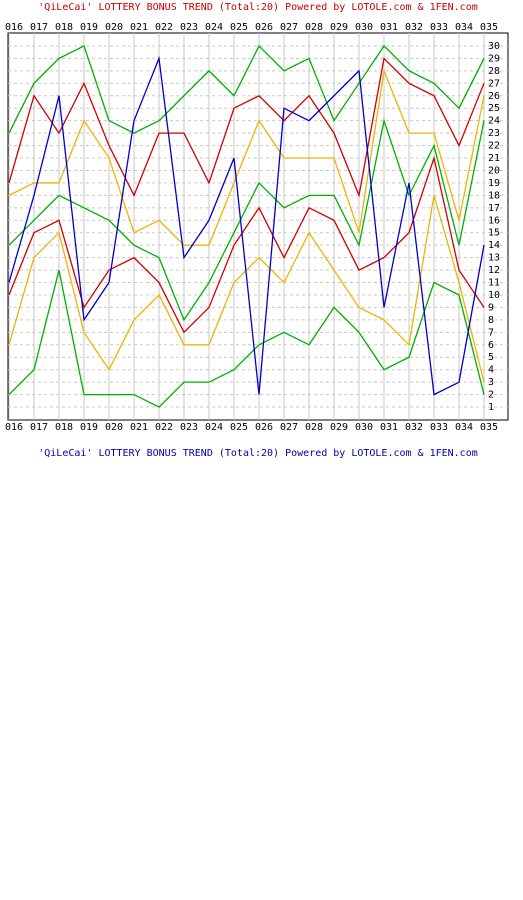 The height and width of the screenshot is (900, 523). What do you see at coordinates (89, 427) in the screenshot?
I see `x-tick-label-bottom: 019` at bounding box center [89, 427].